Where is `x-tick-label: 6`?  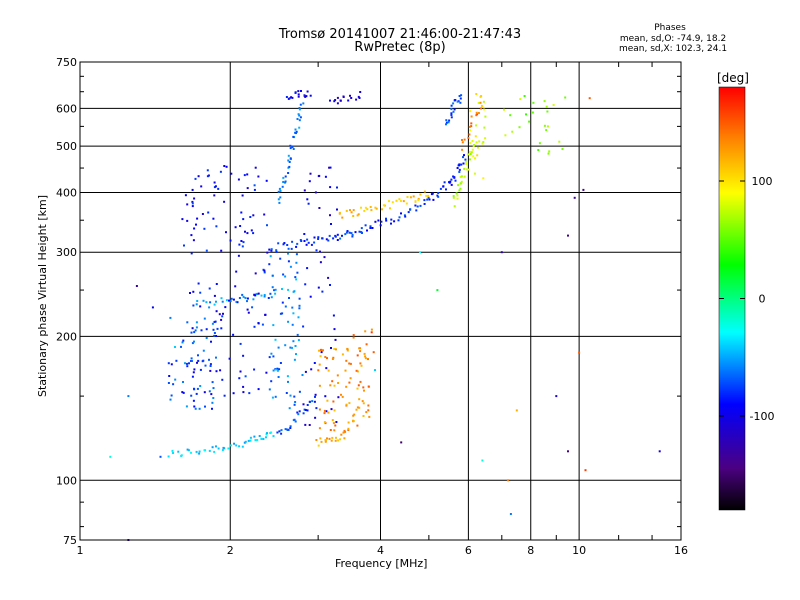 x-tick-label: 6 is located at coordinates (468, 550).